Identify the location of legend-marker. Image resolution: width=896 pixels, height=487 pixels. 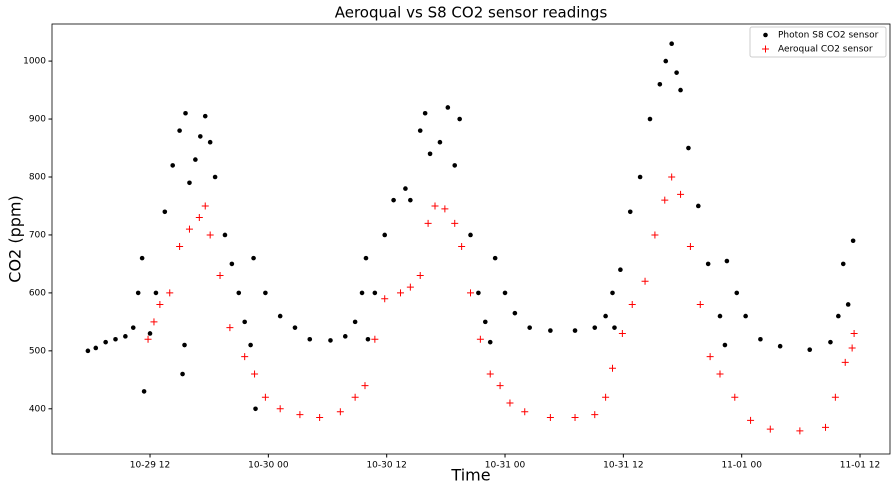
(765, 49).